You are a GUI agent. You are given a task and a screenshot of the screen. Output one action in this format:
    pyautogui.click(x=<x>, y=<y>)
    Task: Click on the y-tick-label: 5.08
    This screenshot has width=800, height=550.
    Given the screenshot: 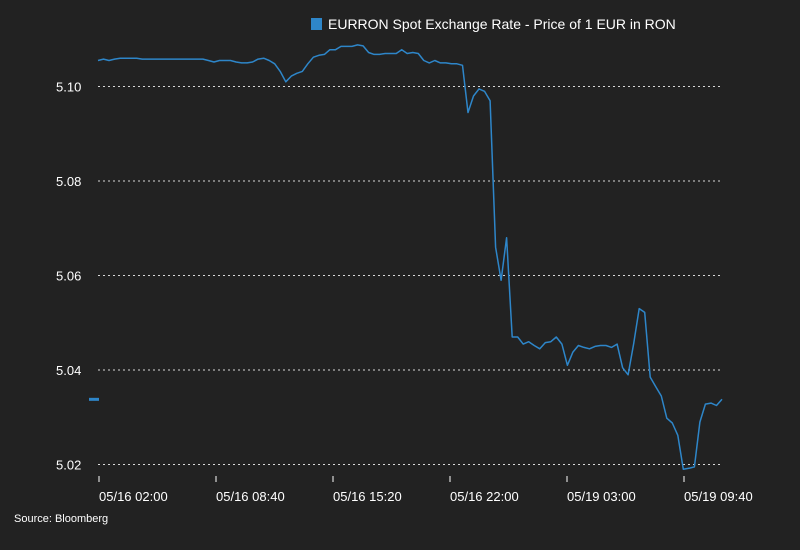 What is the action you would take?
    pyautogui.click(x=68, y=181)
    